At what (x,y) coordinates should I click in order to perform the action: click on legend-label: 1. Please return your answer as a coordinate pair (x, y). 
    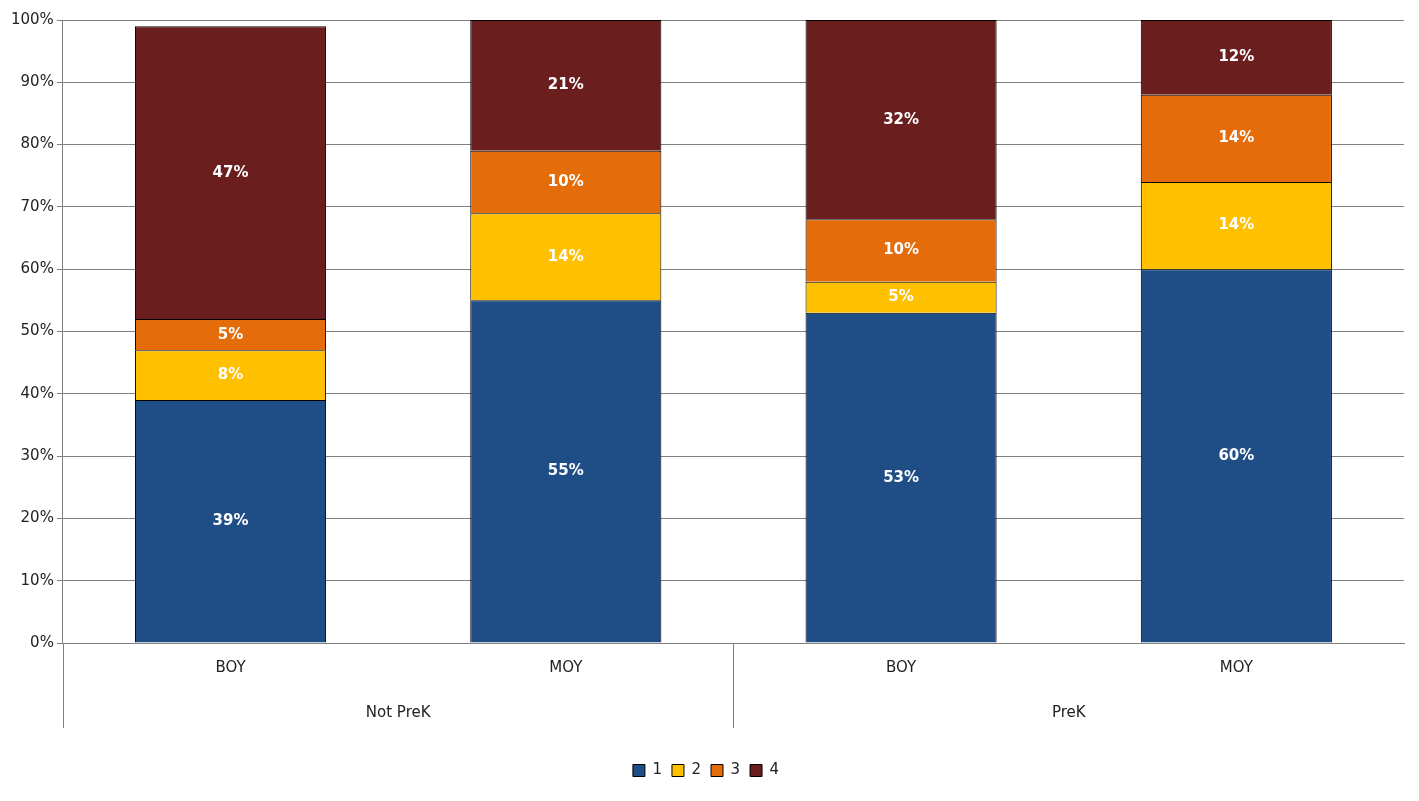
    Looking at the image, I should click on (657, 769).